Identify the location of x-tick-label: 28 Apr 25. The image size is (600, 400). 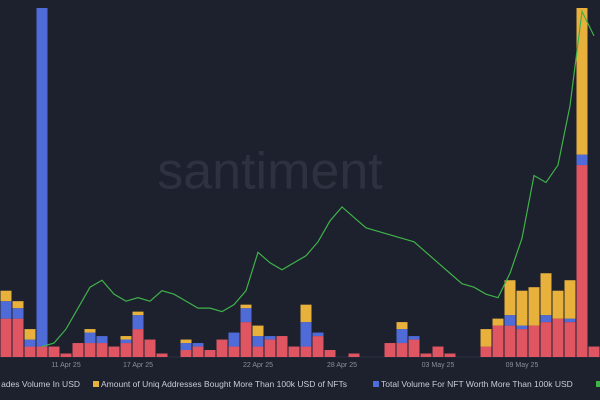
(342, 365).